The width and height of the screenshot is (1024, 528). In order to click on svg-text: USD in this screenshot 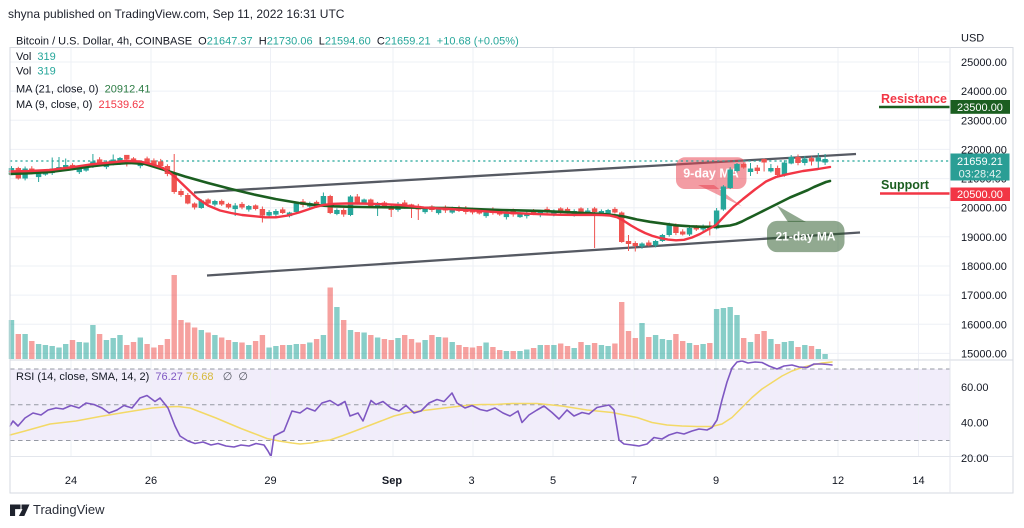, I will do `click(972, 39)`.